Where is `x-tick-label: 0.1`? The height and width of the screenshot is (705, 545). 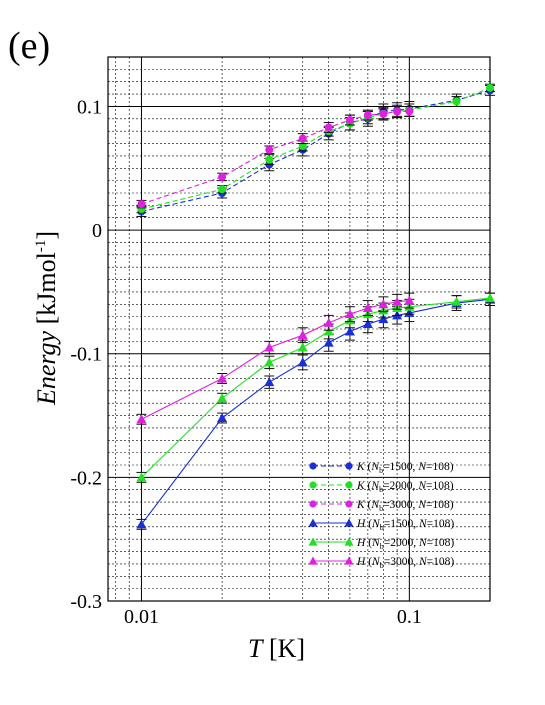 x-tick-label: 0.1 is located at coordinates (409, 617).